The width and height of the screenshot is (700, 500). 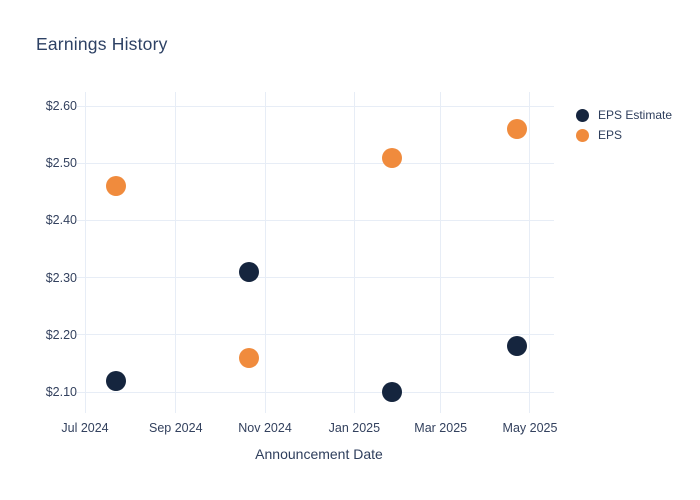 I want to click on x-tick-label: May 2025, so click(x=530, y=428).